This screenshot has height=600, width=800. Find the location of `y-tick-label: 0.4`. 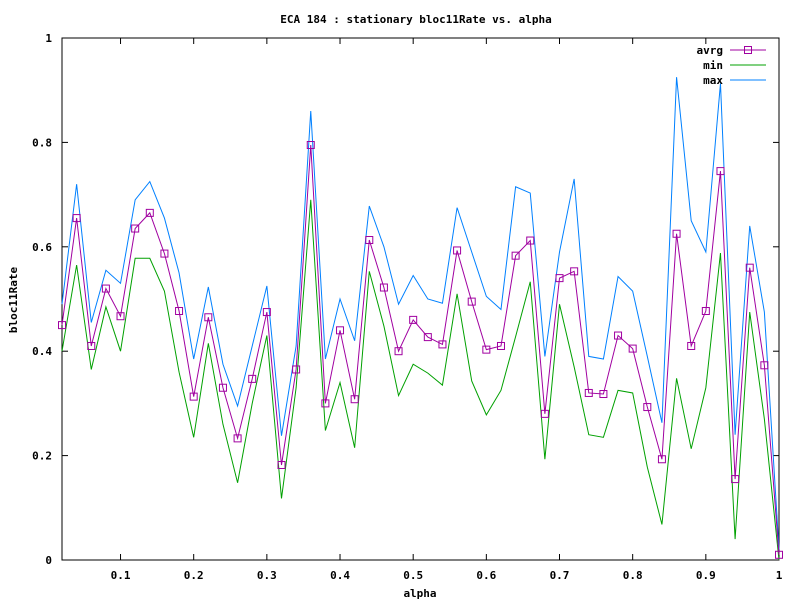

y-tick-label: 0.4 is located at coordinates (42, 351).